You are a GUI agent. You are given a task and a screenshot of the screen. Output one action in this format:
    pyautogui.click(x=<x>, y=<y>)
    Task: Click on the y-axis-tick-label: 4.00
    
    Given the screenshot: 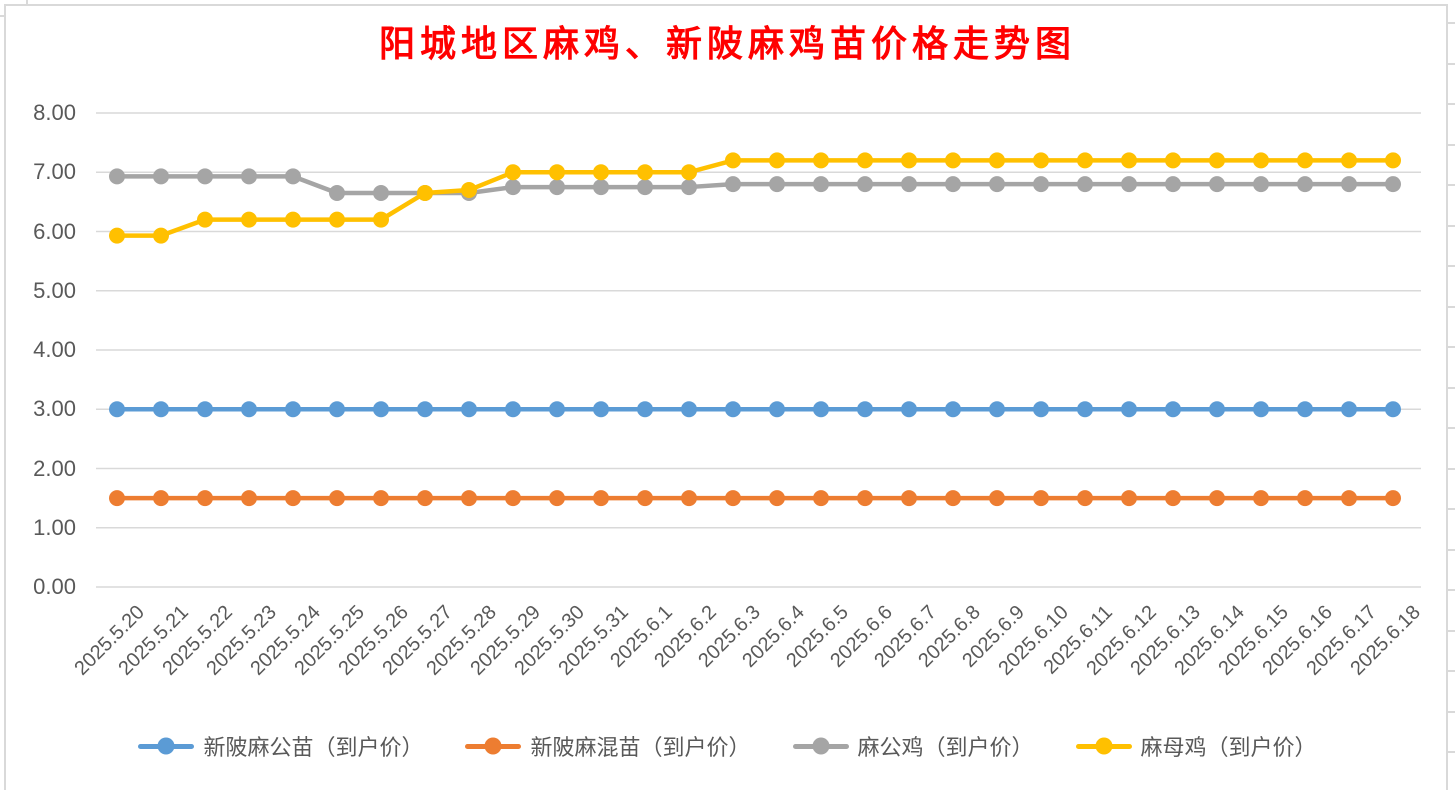 What is the action you would take?
    pyautogui.click(x=54, y=349)
    